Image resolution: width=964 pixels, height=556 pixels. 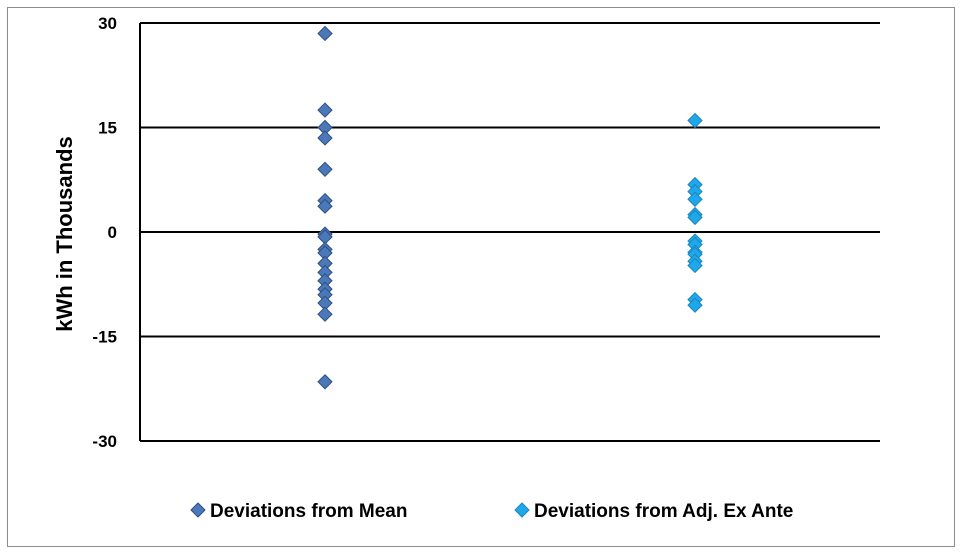 What do you see at coordinates (104, 441) in the screenshot?
I see `y-tick-label: -30` at bounding box center [104, 441].